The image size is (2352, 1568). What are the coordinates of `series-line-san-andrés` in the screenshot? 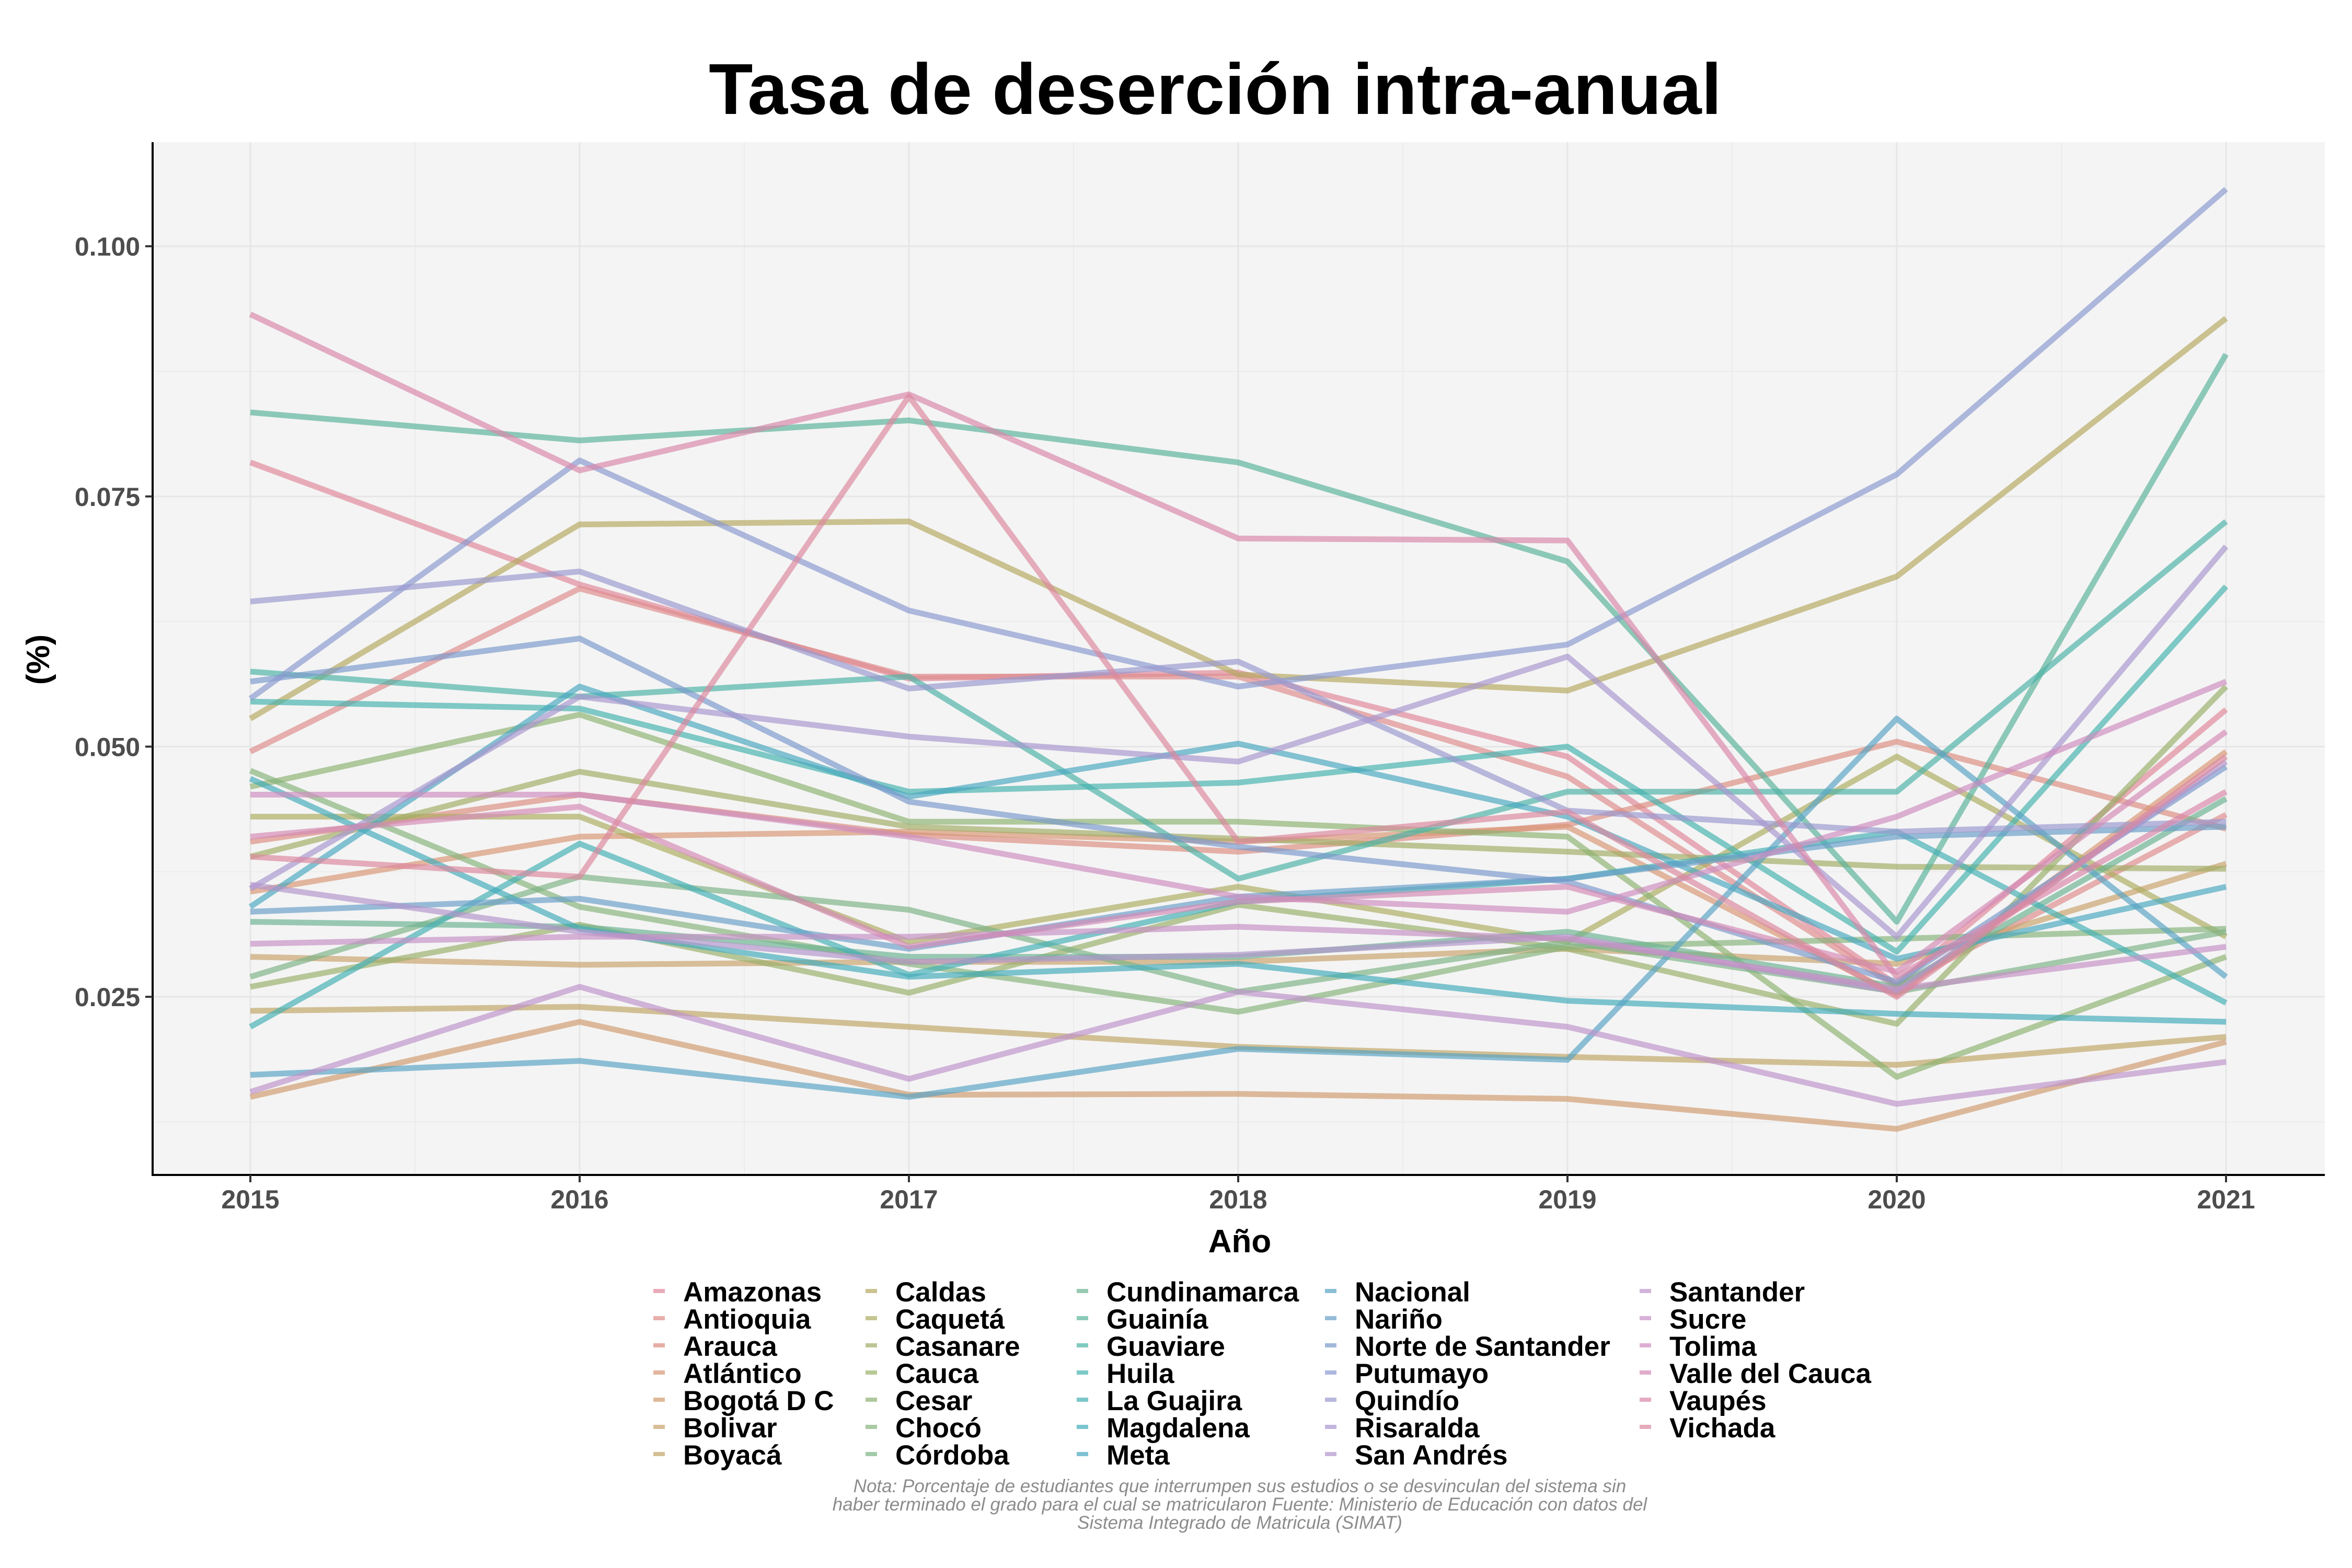 It's located at (1239, 877).